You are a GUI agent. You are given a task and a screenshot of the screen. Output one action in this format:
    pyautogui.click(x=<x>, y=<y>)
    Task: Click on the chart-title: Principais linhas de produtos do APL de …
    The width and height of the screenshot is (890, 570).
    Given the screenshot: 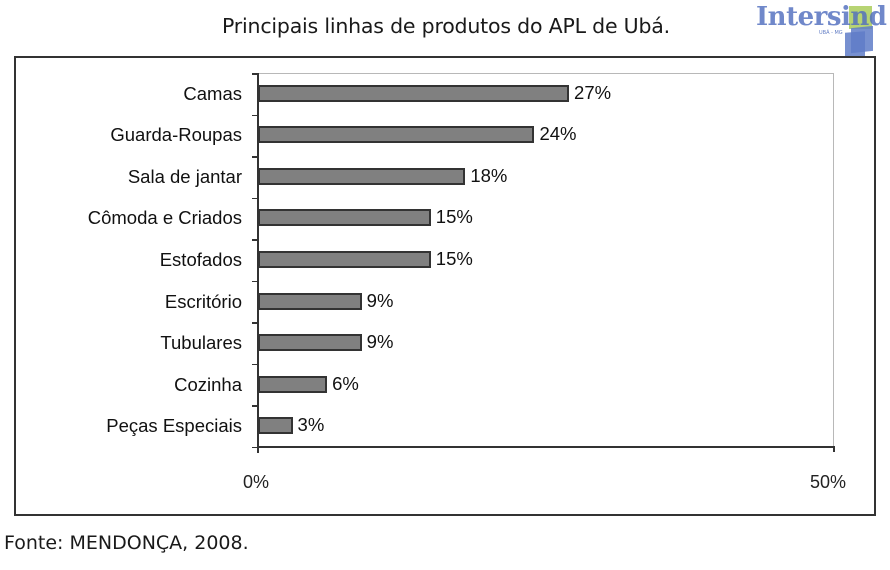 What is the action you would take?
    pyautogui.click(x=446, y=26)
    